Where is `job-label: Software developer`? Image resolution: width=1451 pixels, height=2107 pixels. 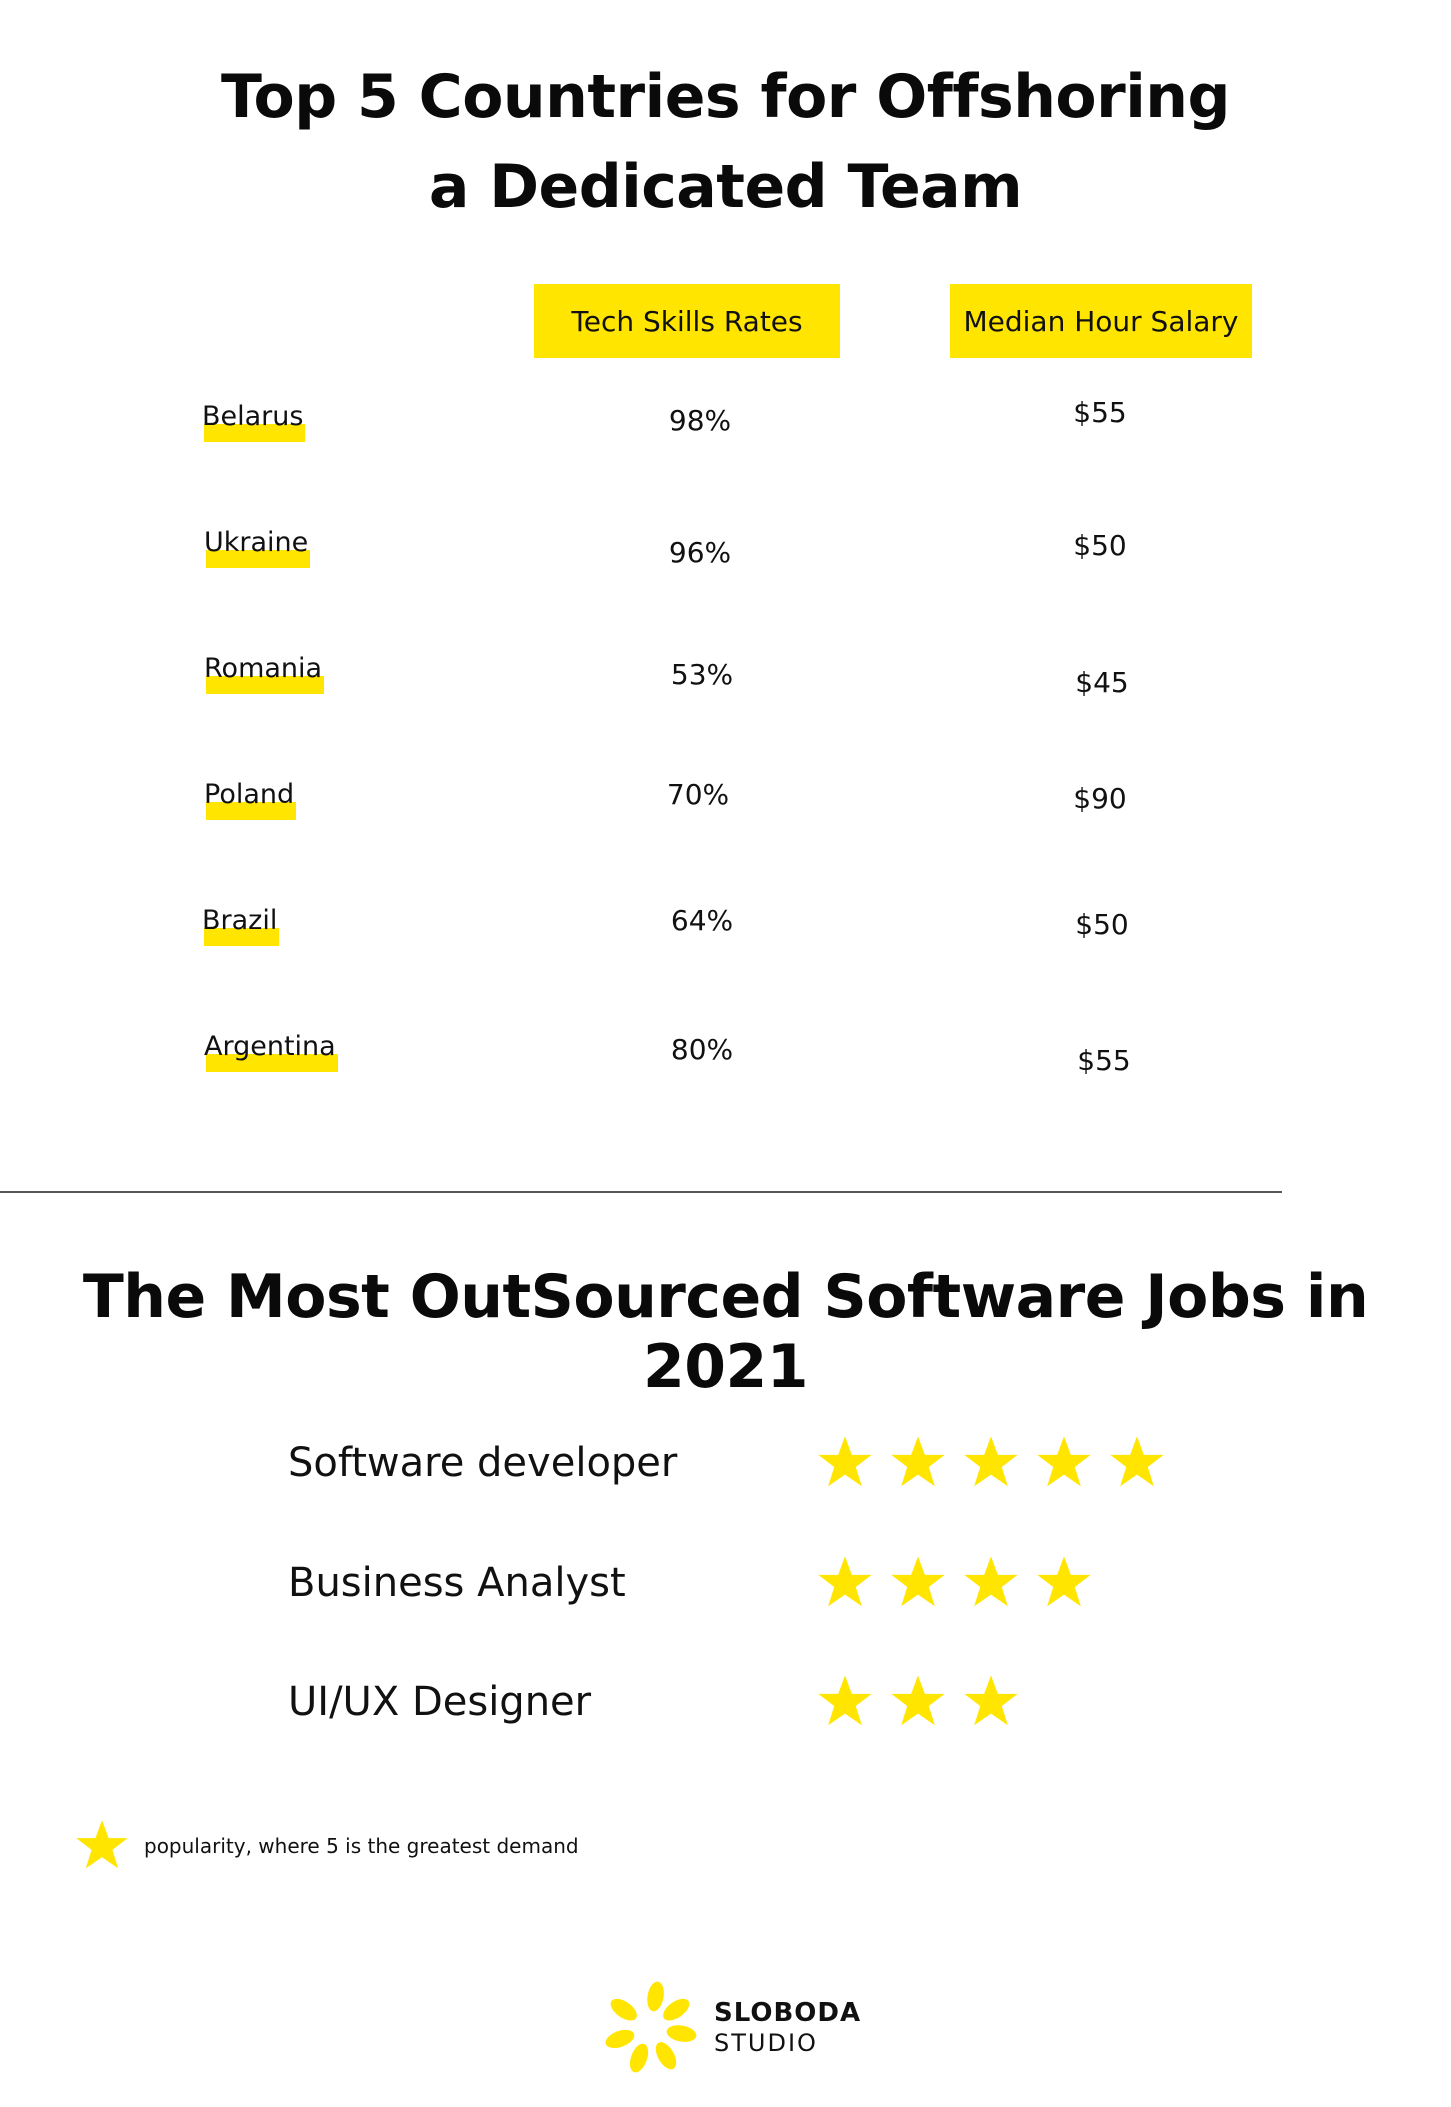
job-label: Software developer is located at coordinates (483, 1463).